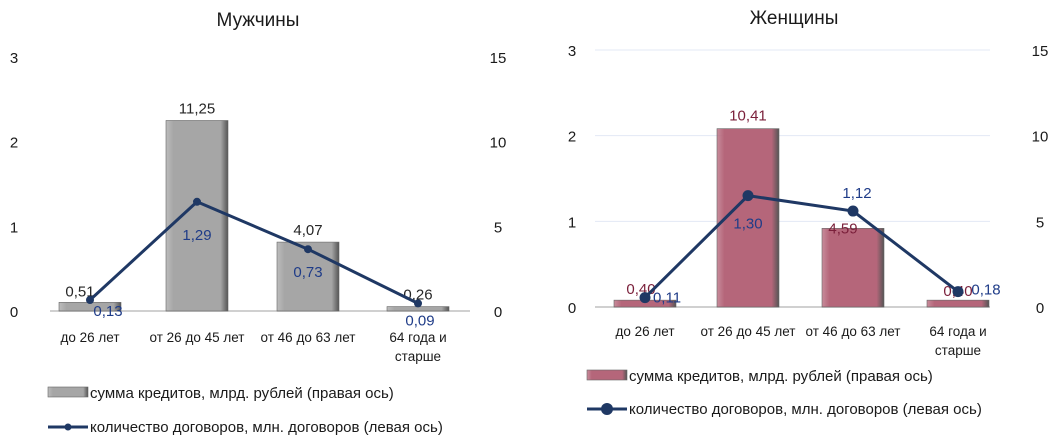  What do you see at coordinates (419, 320) in the screenshot?
I see `line-data-label: 0,09` at bounding box center [419, 320].